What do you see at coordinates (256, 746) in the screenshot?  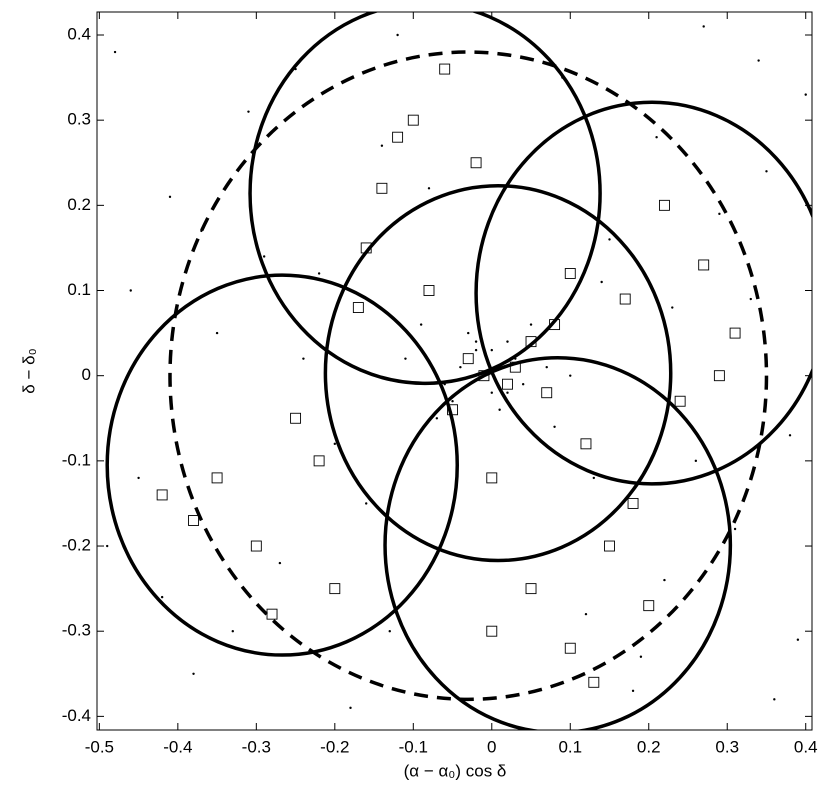 I see `x-tick-label: -0.3` at bounding box center [256, 746].